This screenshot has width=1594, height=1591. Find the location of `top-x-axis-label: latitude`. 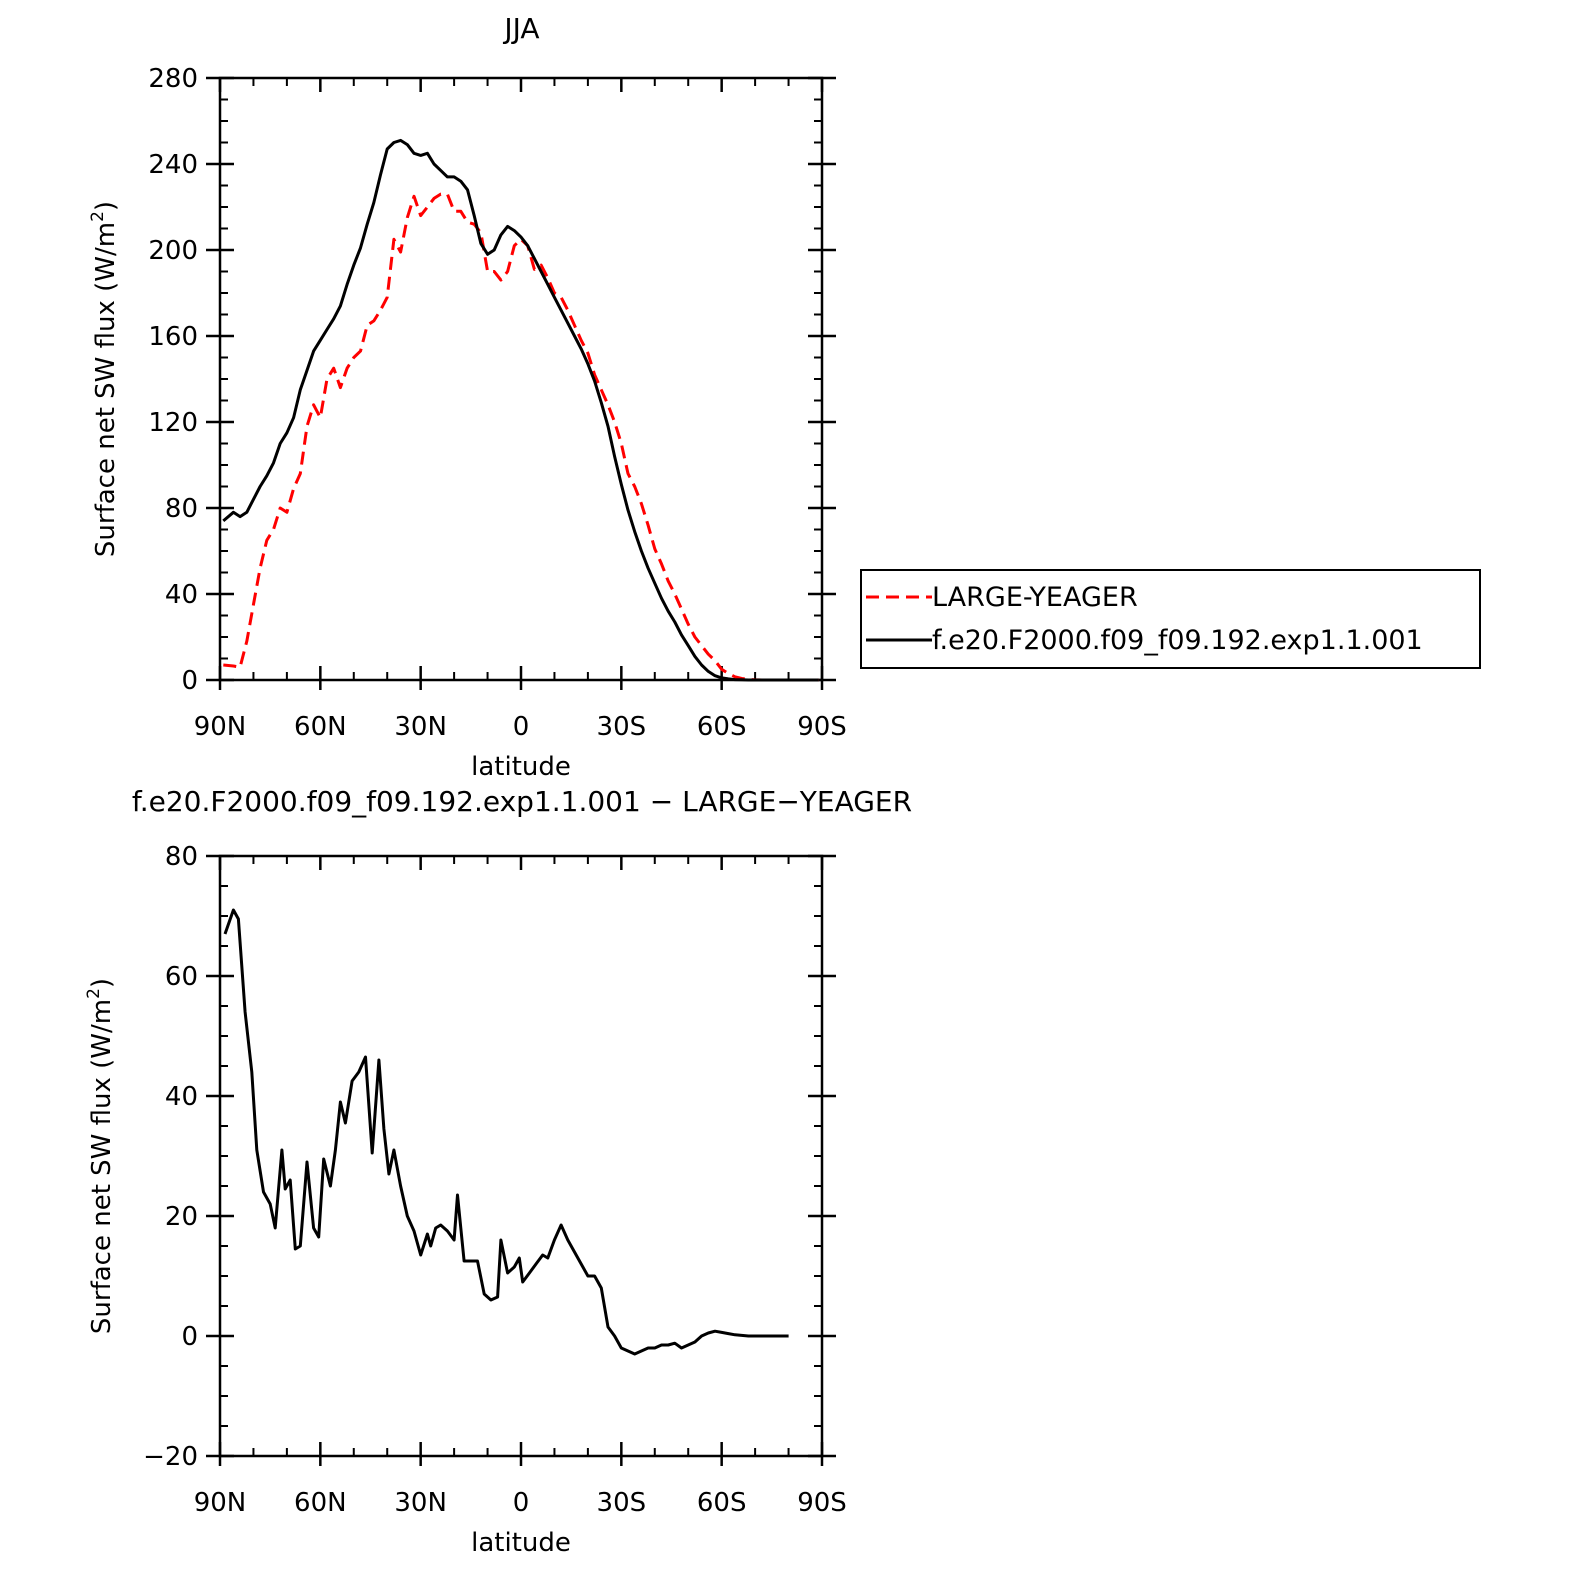

top-x-axis-label: latitude is located at coordinates (521, 767).